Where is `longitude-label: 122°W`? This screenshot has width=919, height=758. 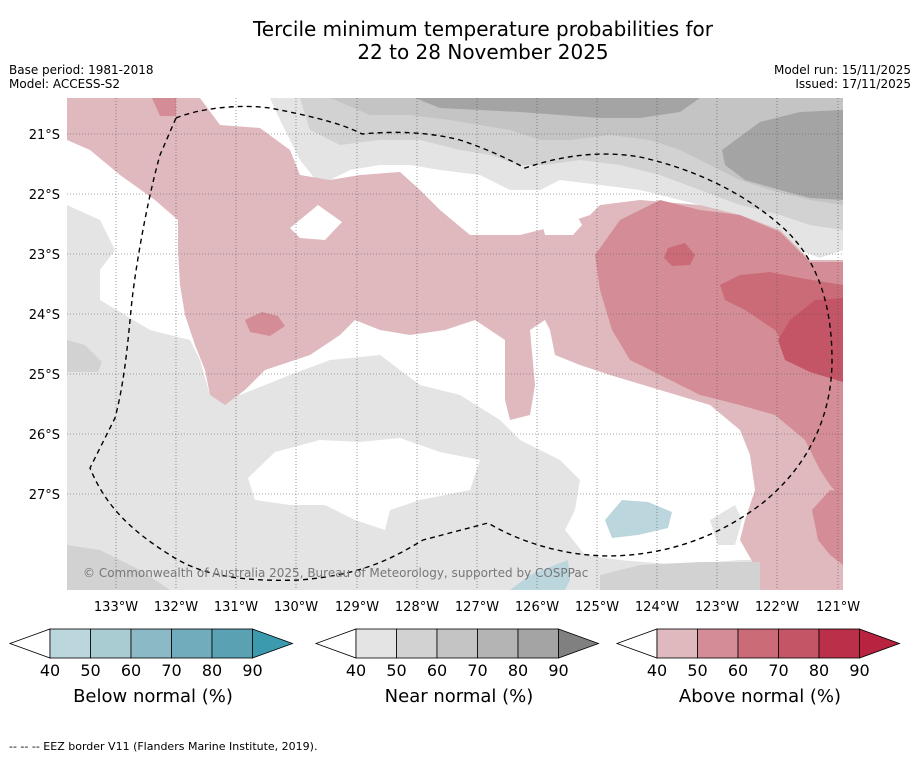
longitude-label: 122°W is located at coordinates (777, 607).